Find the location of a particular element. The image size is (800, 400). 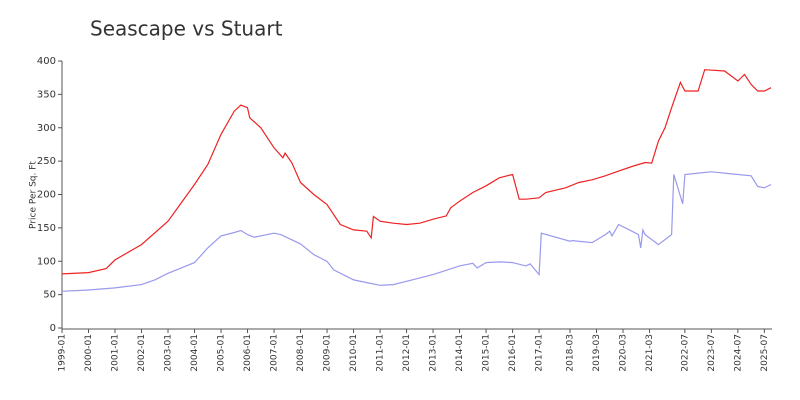

x-tick-label: 2021-03 is located at coordinates (650, 353).